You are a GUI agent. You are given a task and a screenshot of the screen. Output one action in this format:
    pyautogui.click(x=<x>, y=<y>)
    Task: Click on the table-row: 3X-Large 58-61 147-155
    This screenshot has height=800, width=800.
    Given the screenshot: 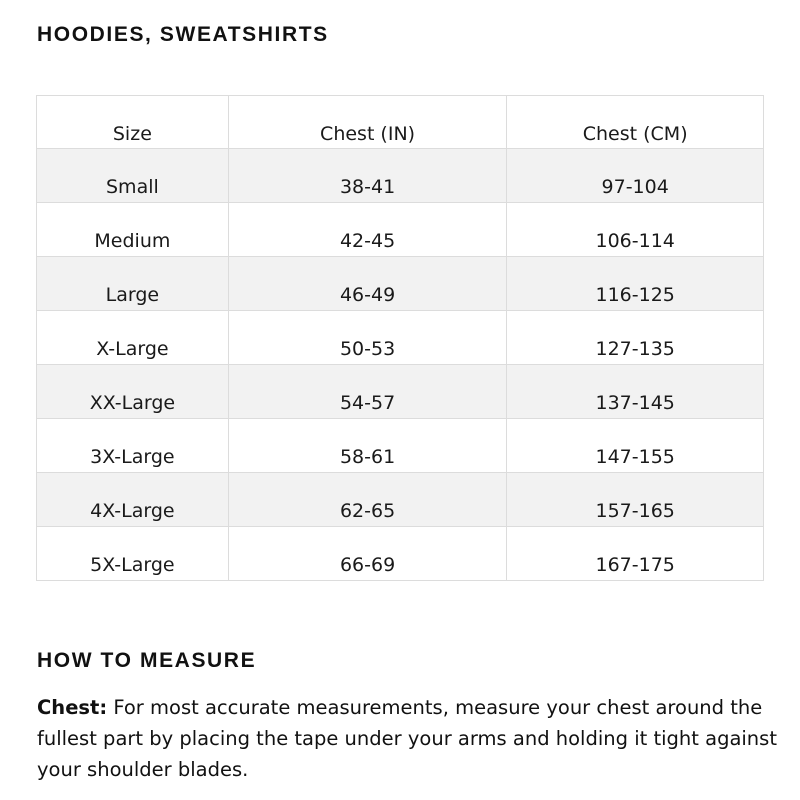 What is the action you would take?
    pyautogui.click(x=400, y=445)
    